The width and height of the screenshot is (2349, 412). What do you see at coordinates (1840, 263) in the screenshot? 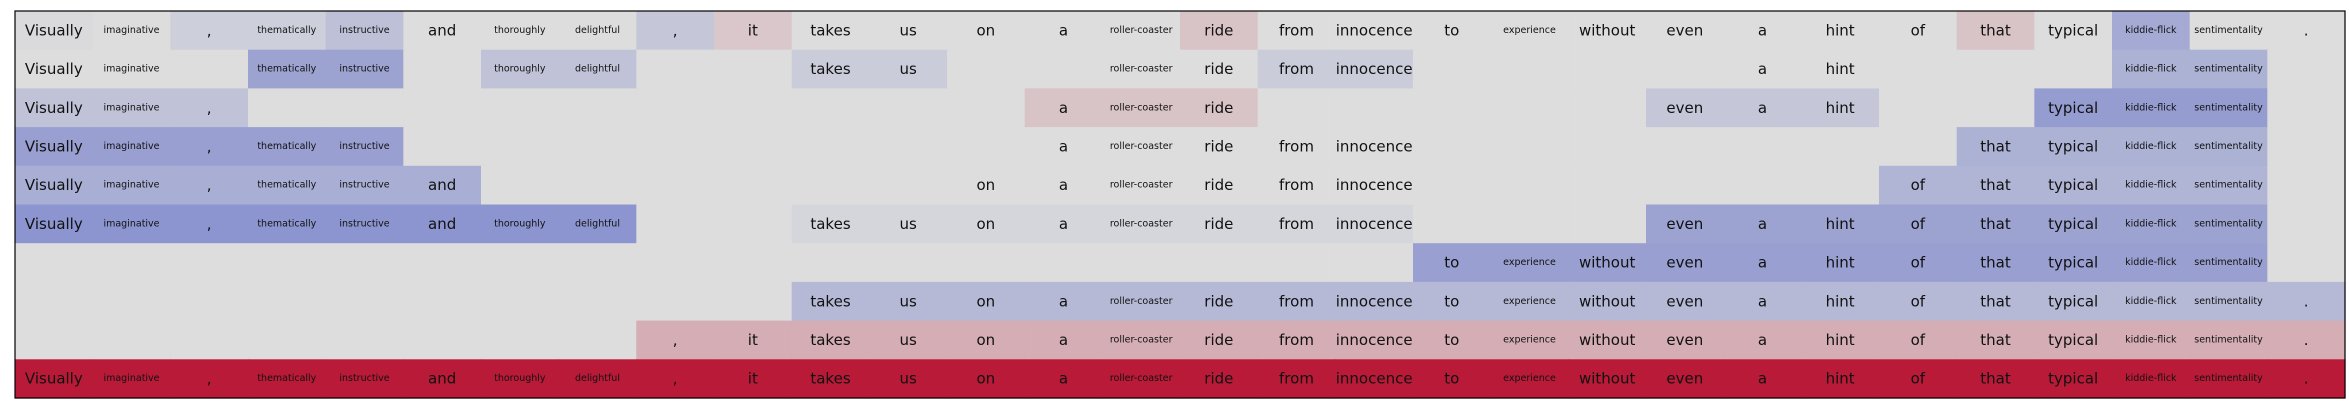
I see `token-label: hint` at bounding box center [1840, 263].